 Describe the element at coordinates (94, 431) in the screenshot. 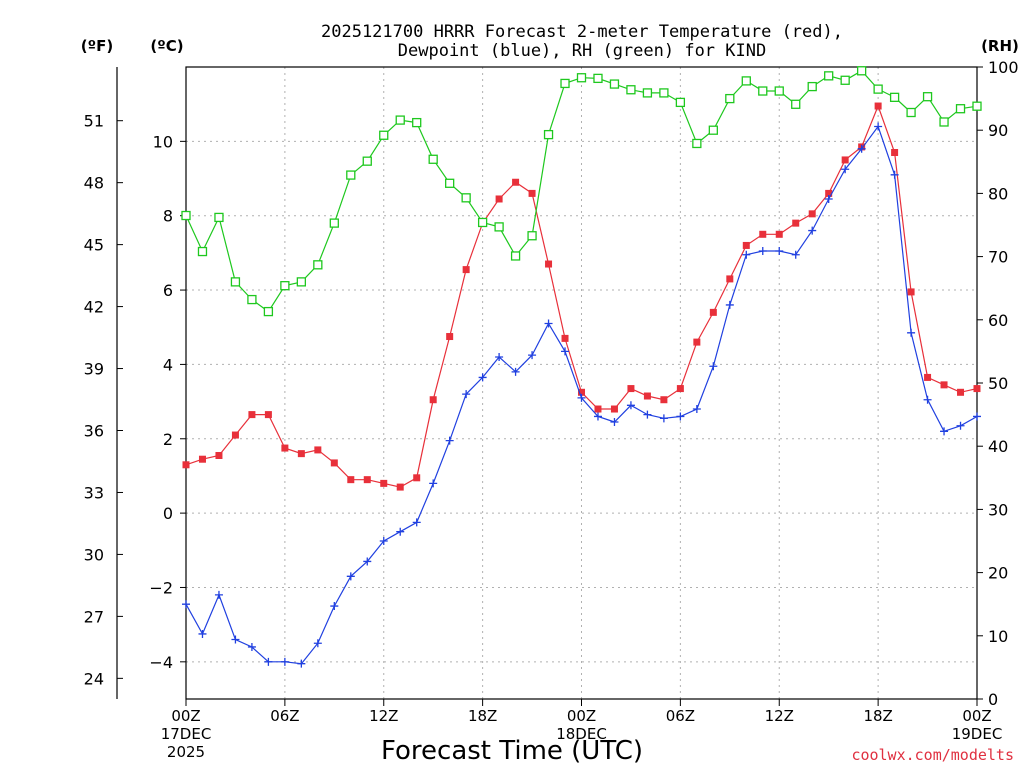

I see `fahrenheit-tick-label: 36` at that location.